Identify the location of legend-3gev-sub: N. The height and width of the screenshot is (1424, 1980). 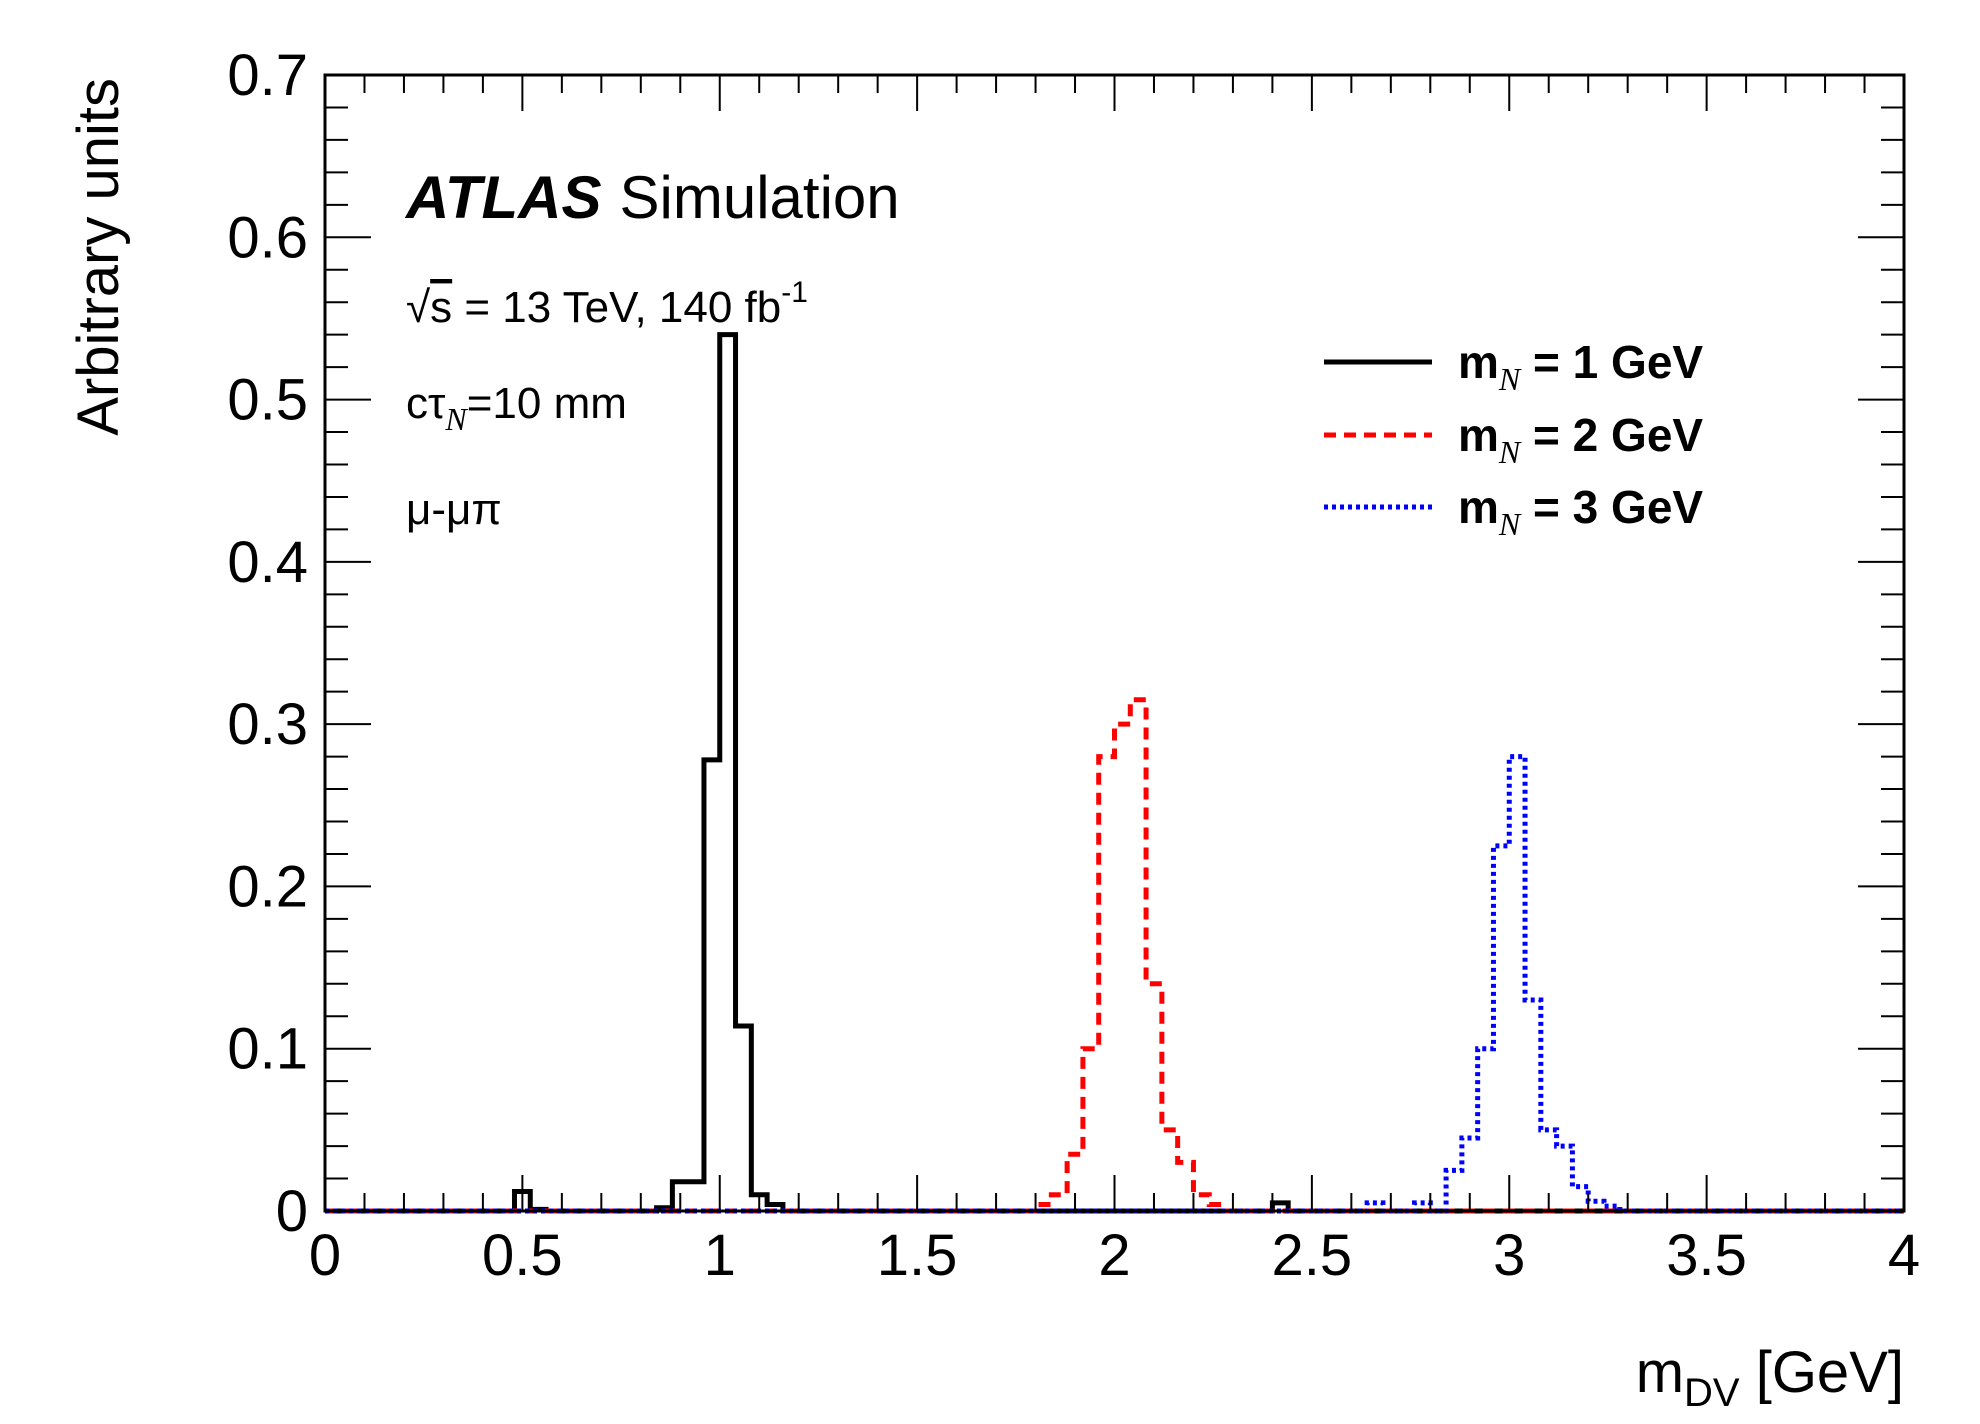
(1510, 524).